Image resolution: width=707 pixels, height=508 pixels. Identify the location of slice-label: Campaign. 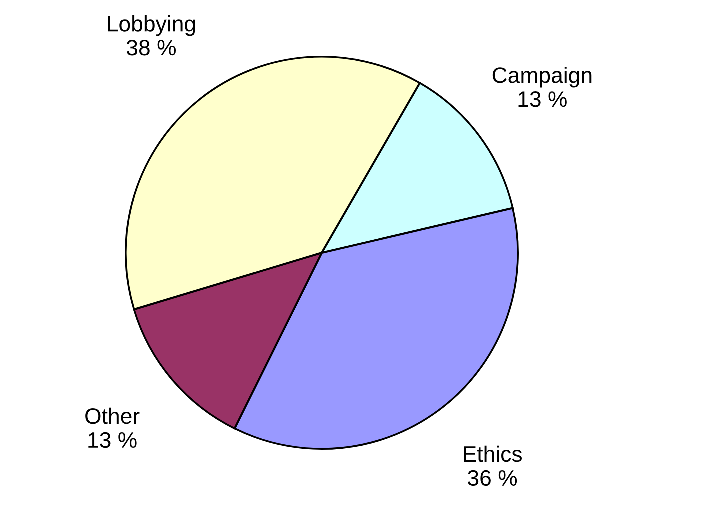
(542, 77).